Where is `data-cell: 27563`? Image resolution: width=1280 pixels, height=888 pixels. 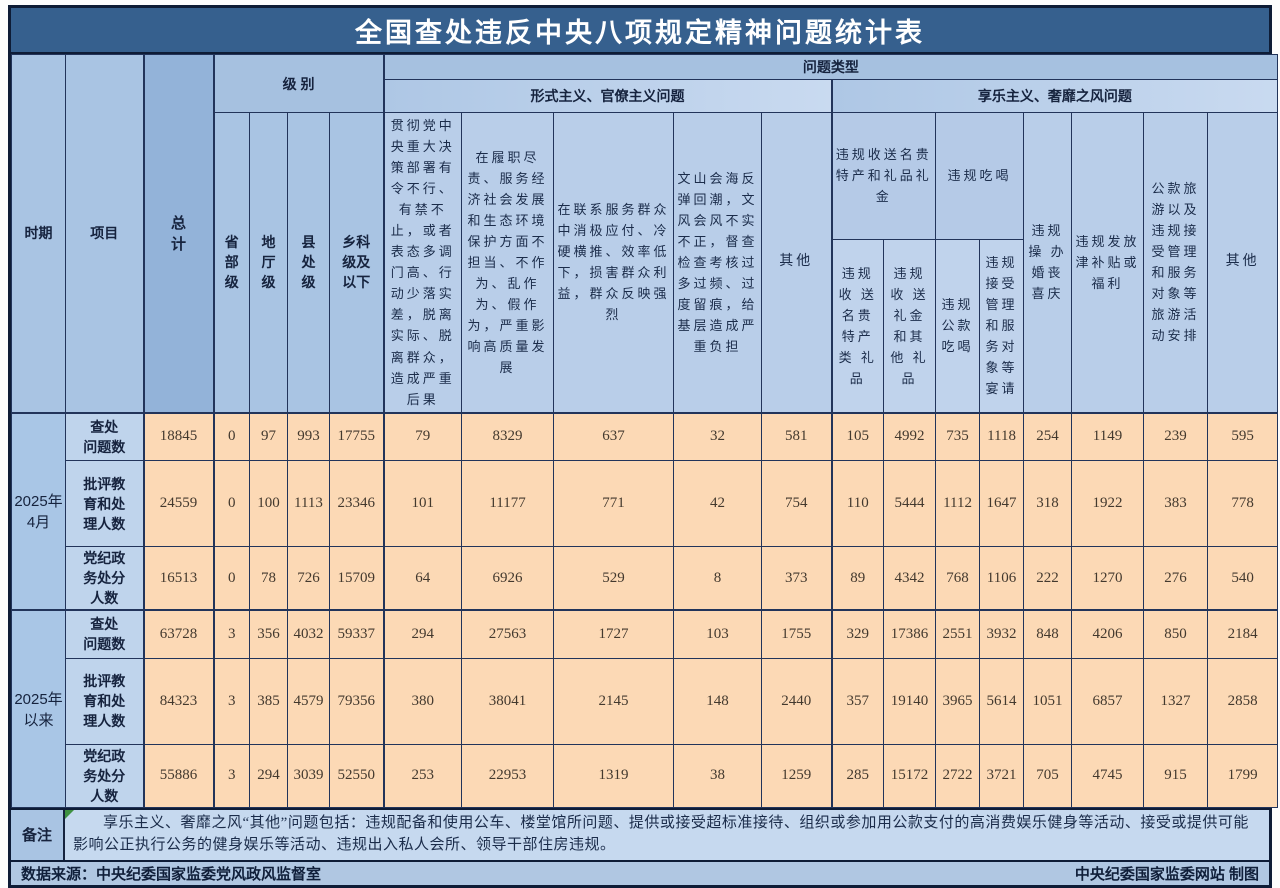
data-cell: 27563 is located at coordinates (508, 634).